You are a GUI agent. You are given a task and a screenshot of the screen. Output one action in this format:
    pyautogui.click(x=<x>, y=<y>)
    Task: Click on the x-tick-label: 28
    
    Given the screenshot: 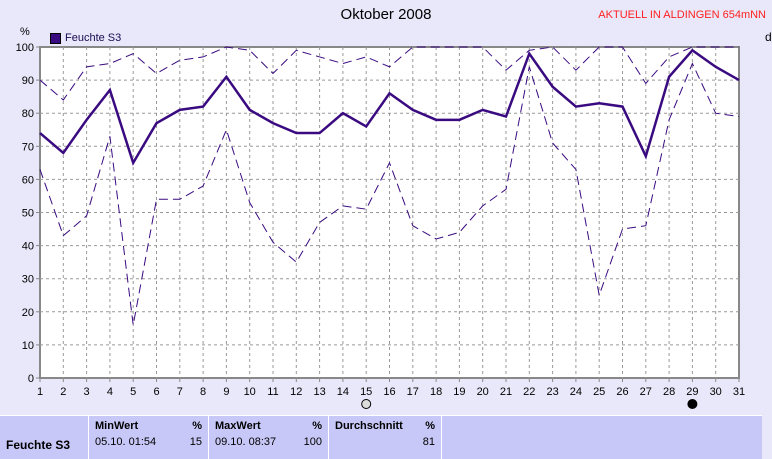 What is the action you would take?
    pyautogui.click(x=669, y=392)
    